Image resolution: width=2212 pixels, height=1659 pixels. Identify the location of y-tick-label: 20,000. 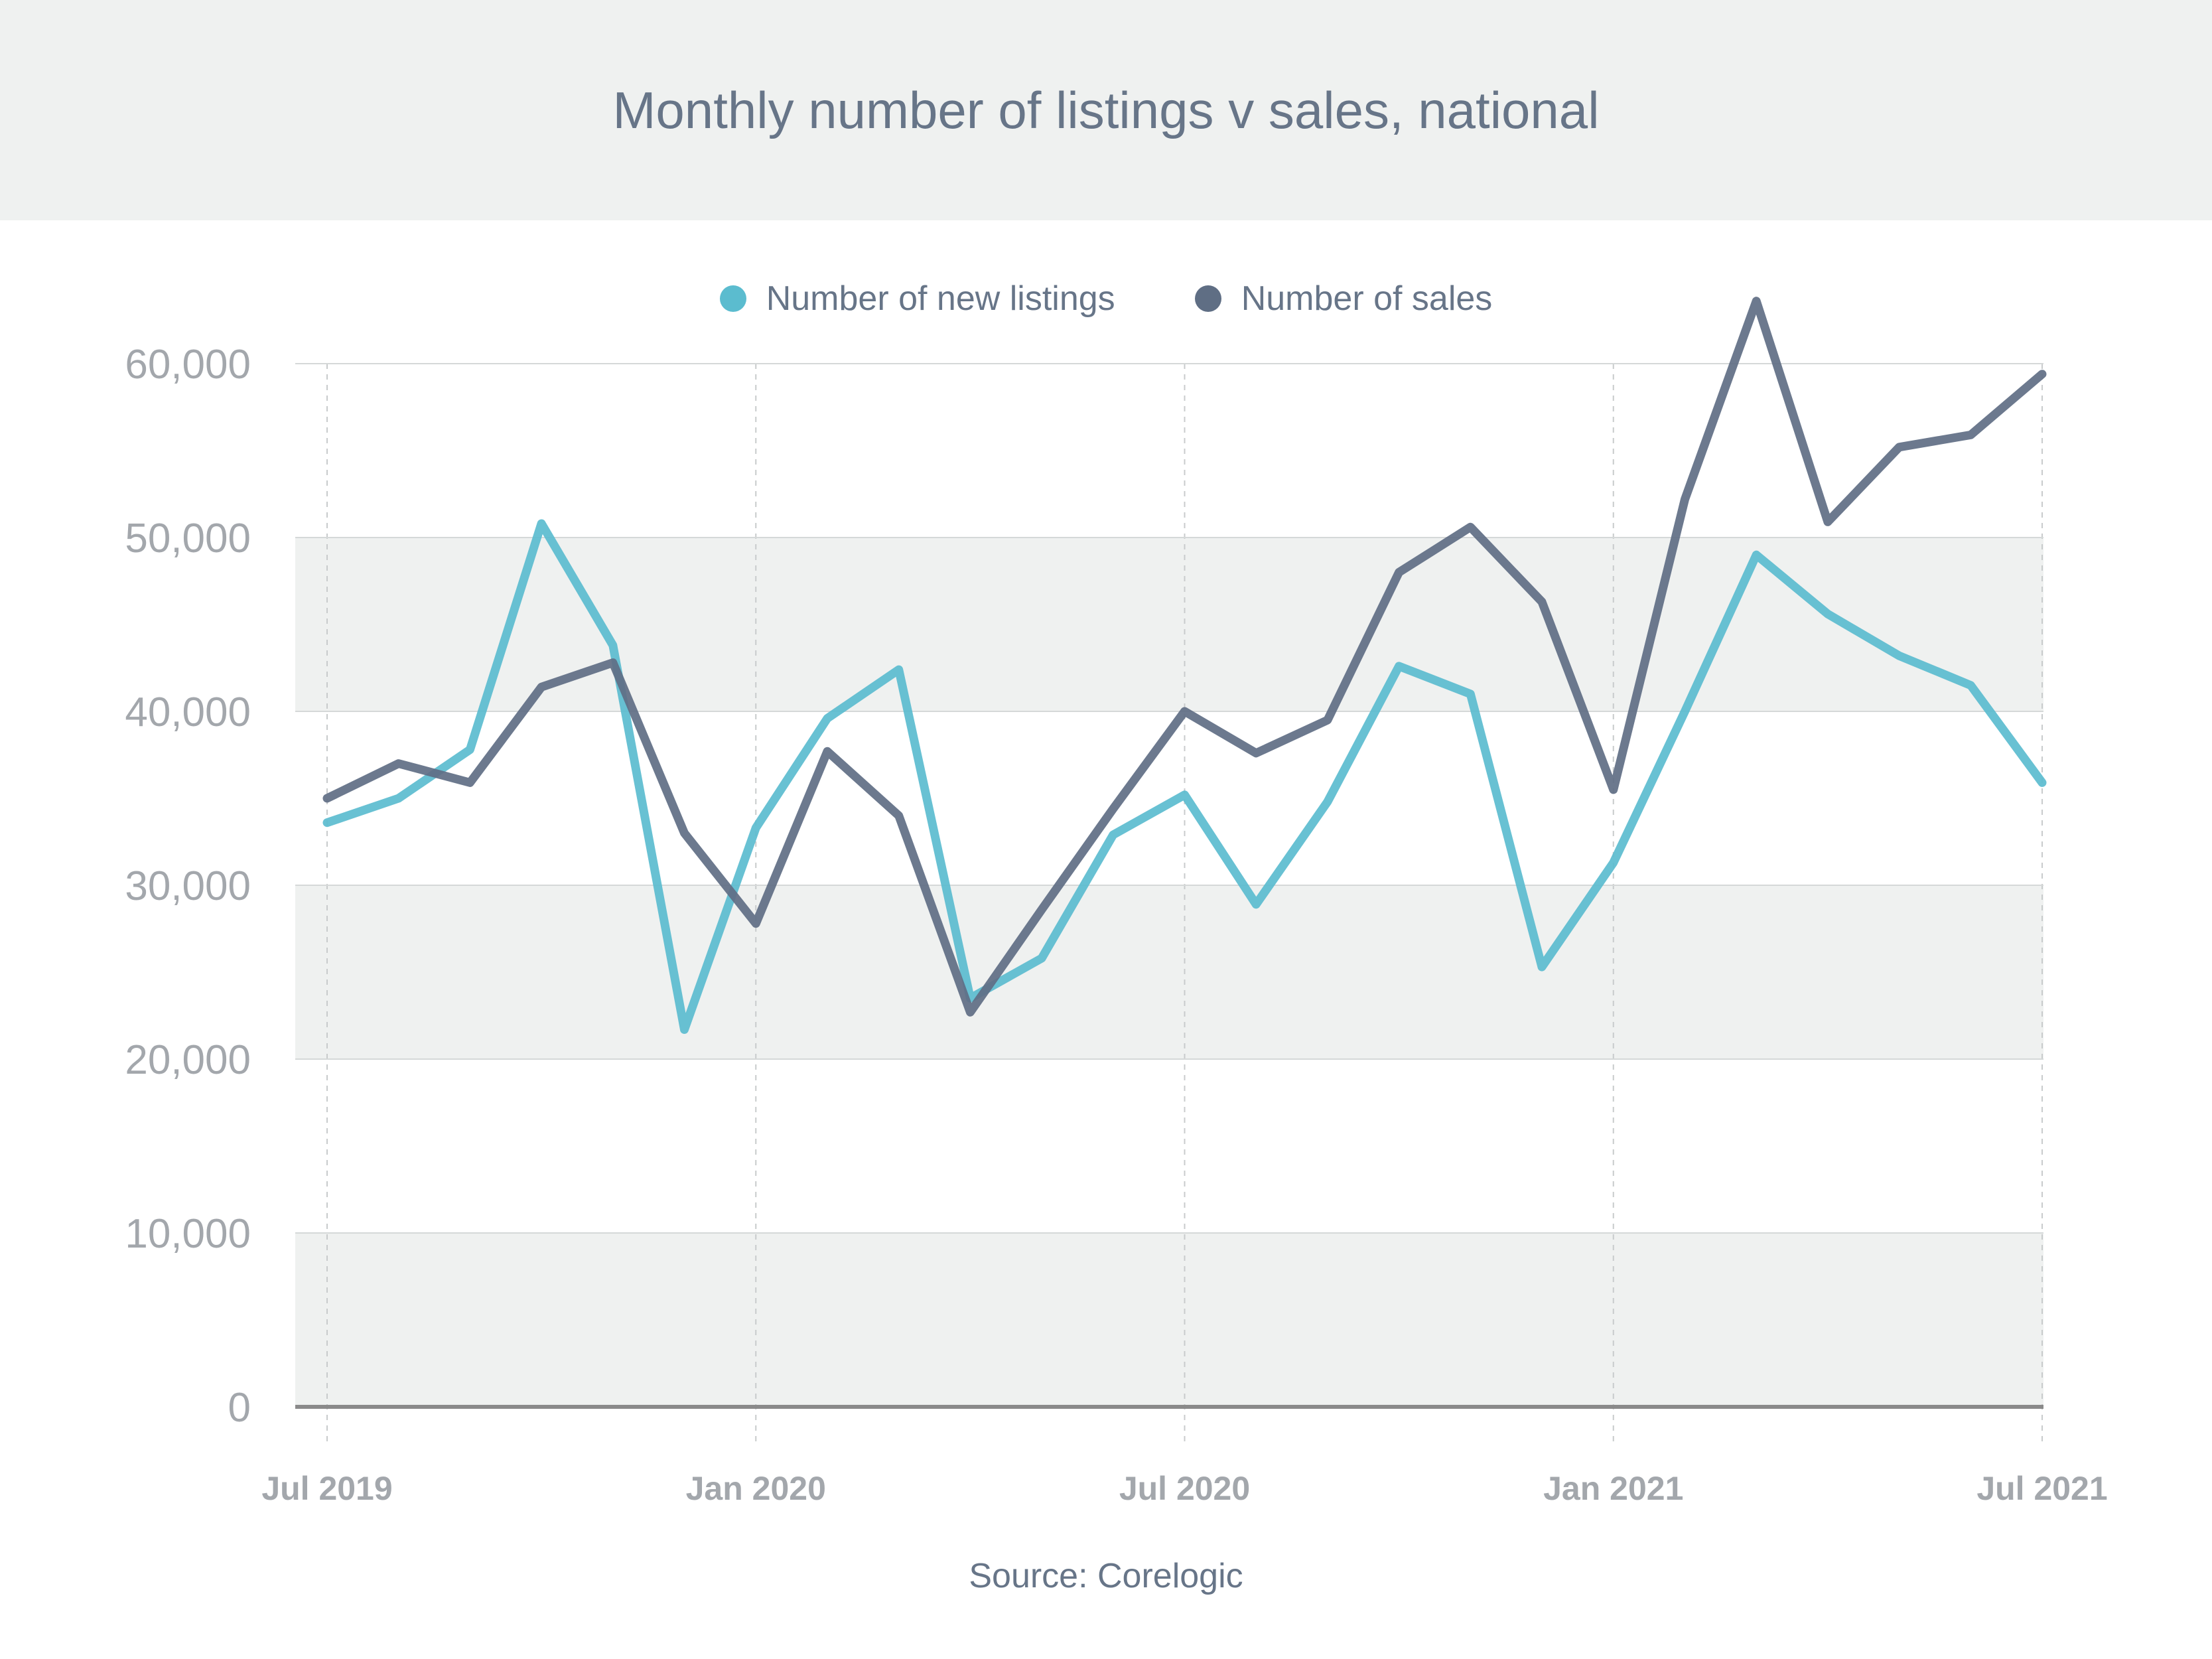
(188, 1060).